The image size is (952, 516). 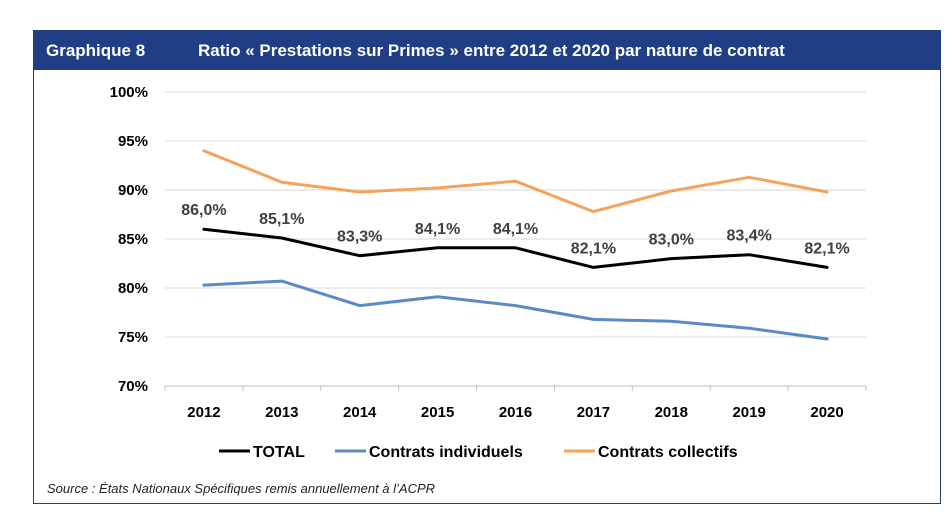 I want to click on x-tick-label: 2018, so click(x=671, y=412).